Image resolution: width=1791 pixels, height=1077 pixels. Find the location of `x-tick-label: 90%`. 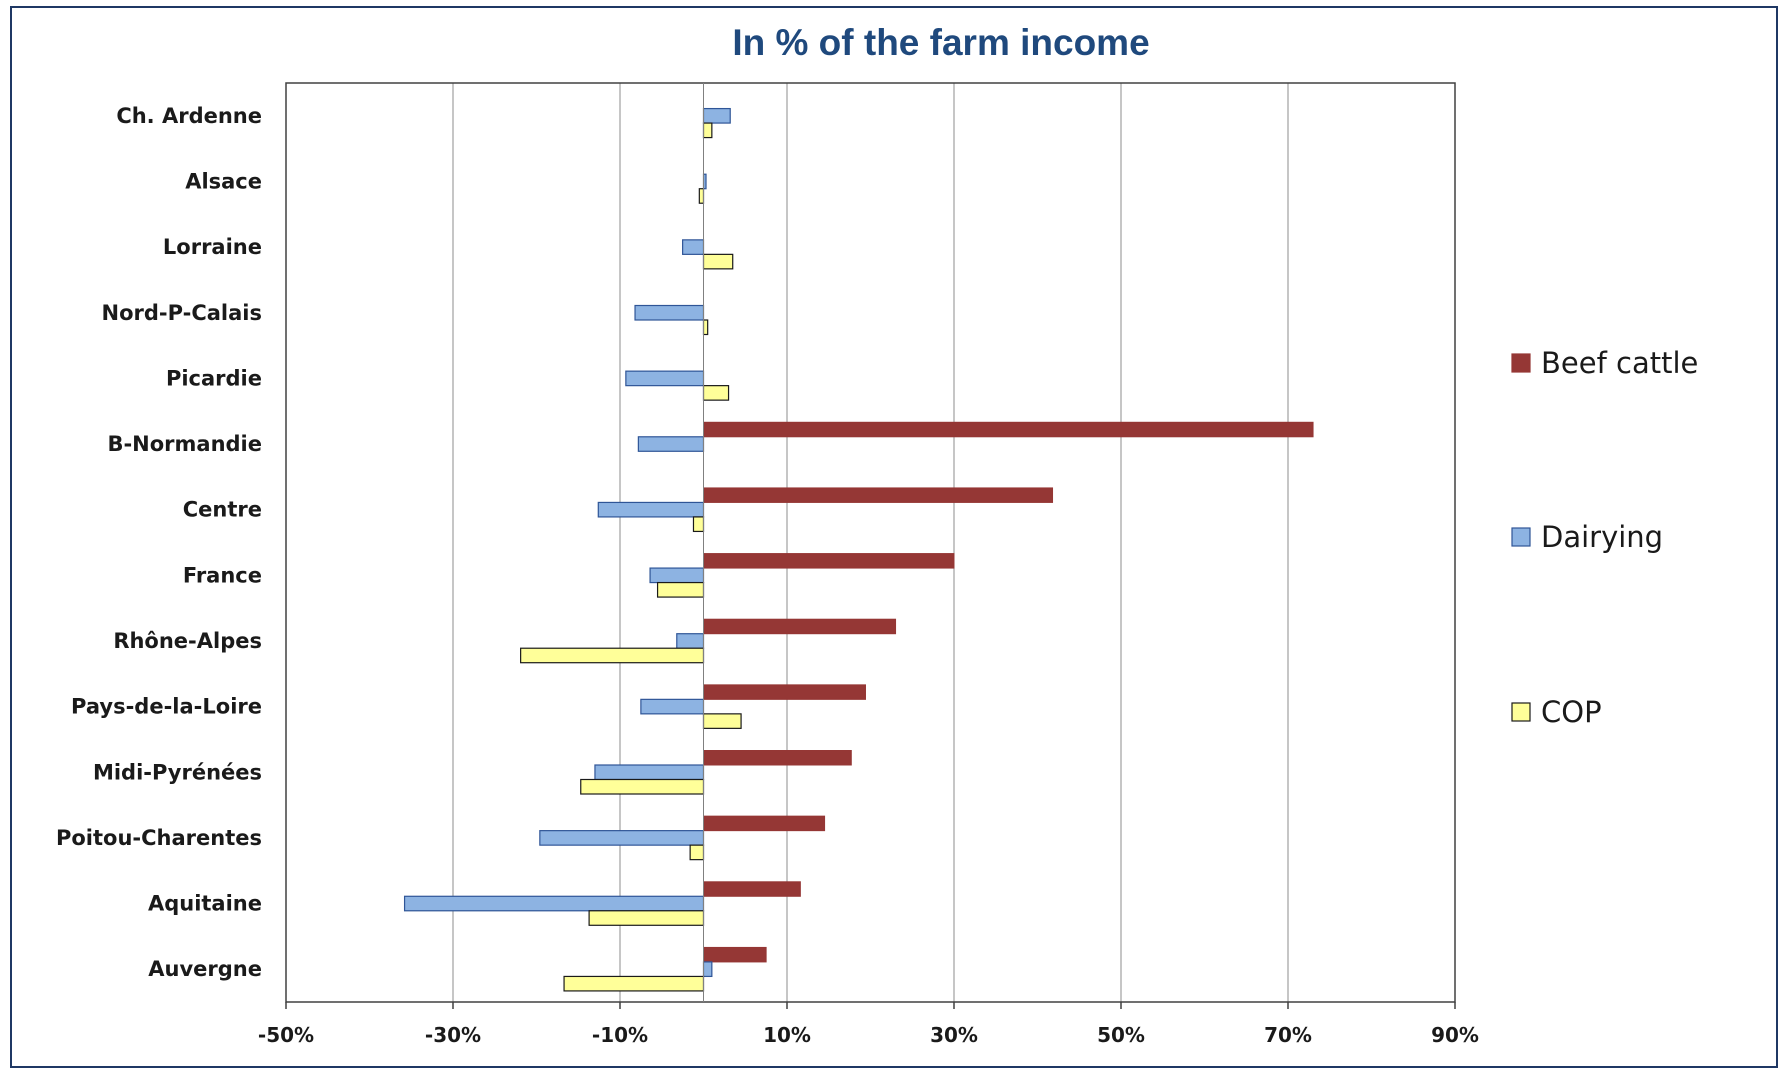

x-tick-label: 90% is located at coordinates (1455, 1035).